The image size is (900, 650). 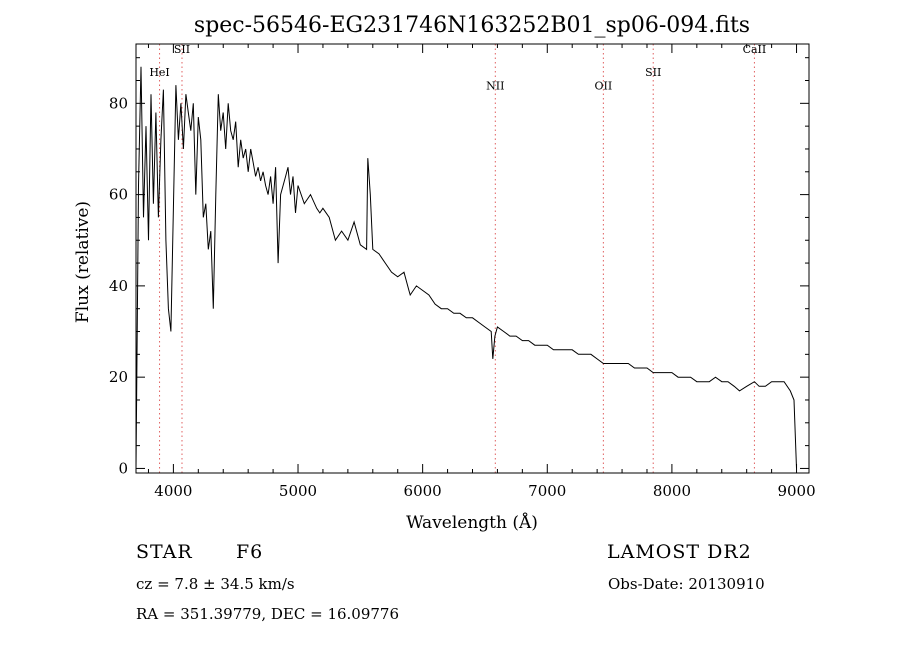 I want to click on emission-line-label: NII, so click(x=495, y=86).